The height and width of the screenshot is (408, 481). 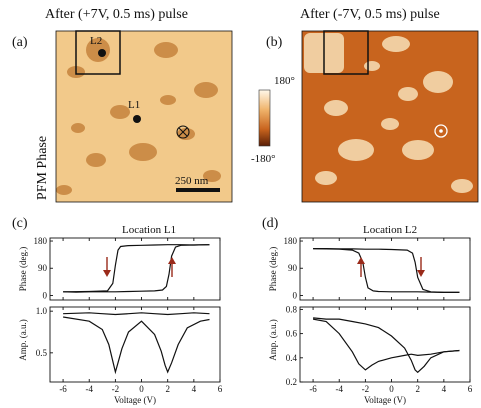 I want to click on c-phase-ytick-label: 180, so click(x=41, y=241).